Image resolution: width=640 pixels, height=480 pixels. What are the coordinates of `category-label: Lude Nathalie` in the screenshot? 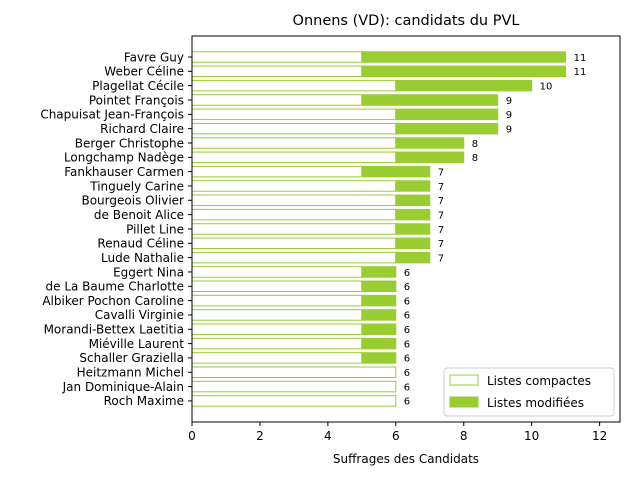 It's located at (142, 258).